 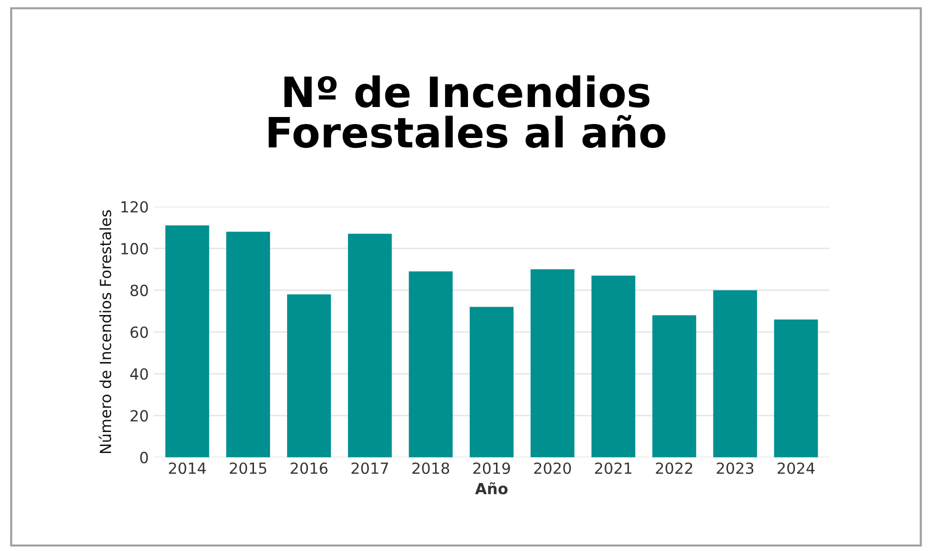 I want to click on y-tick-label: 20, so click(x=139, y=416).